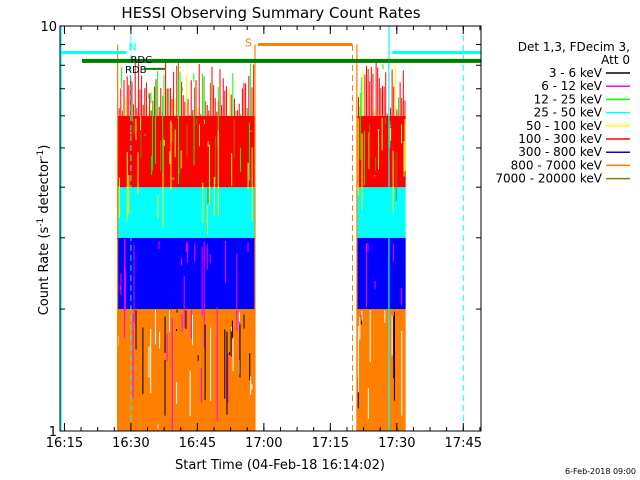 The image size is (640, 480). Describe the element at coordinates (141, 60) in the screenshot. I see `rdc-label: RDC` at that location.